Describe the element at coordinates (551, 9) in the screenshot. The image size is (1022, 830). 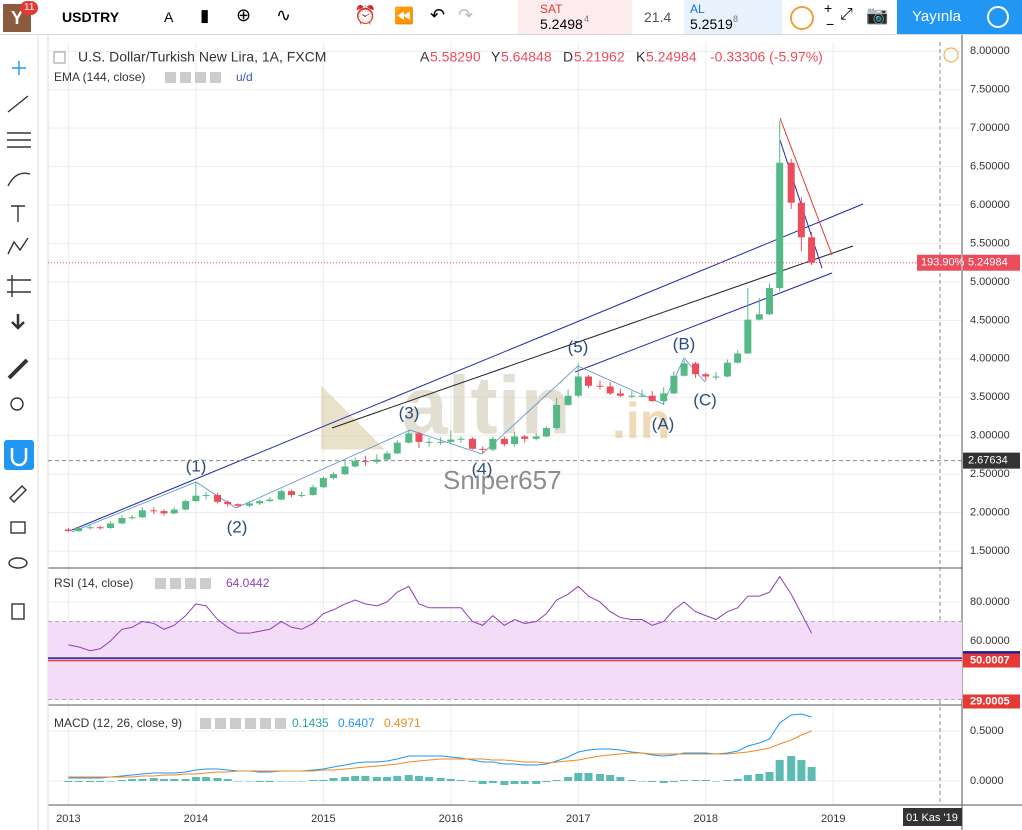
I see `sell-label: SAT` at that location.